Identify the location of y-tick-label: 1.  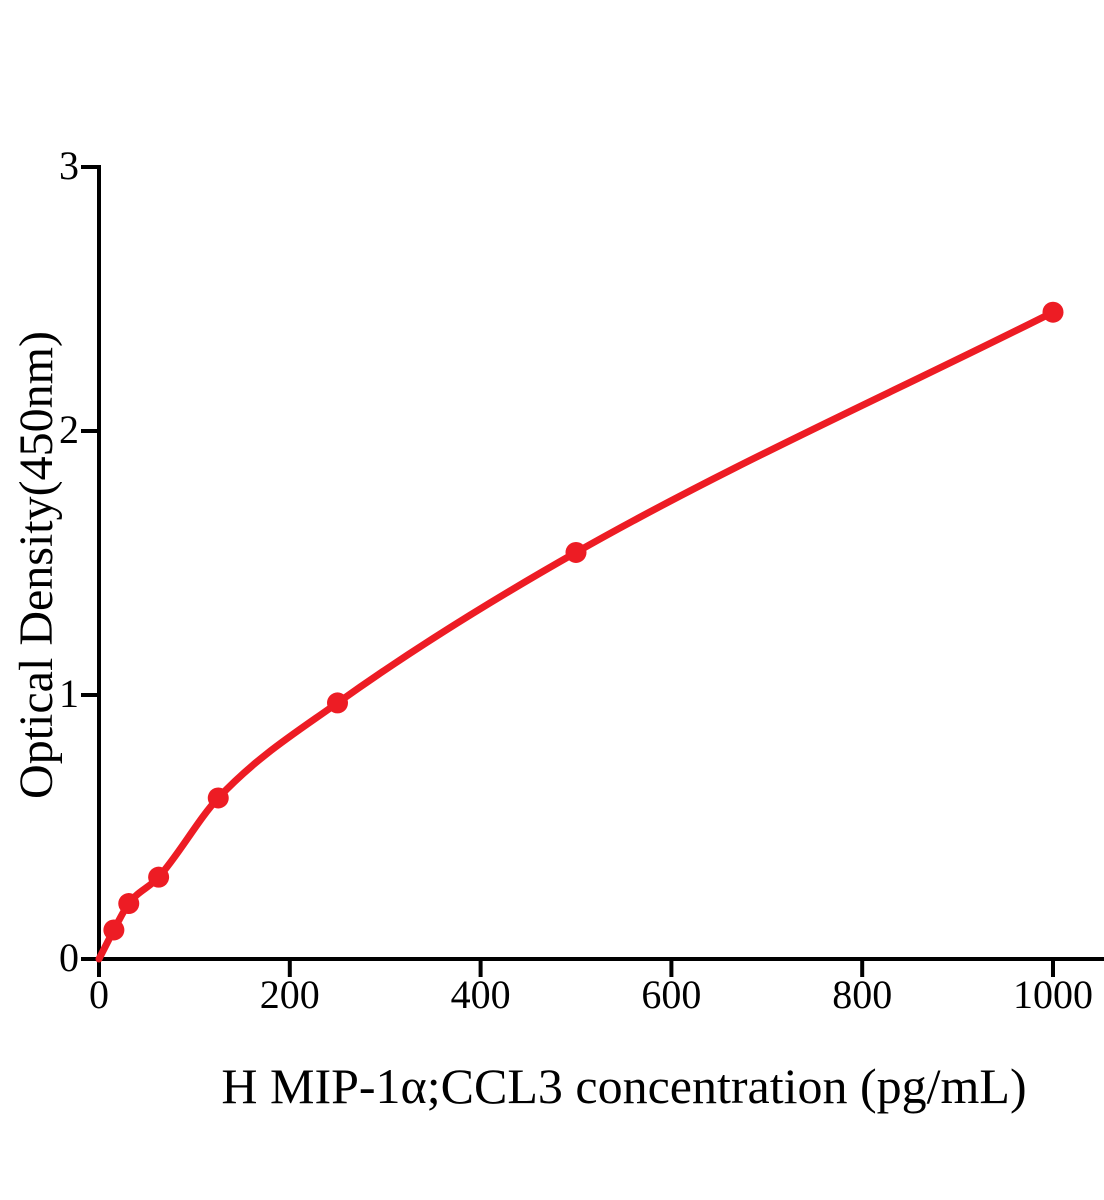
(69, 693).